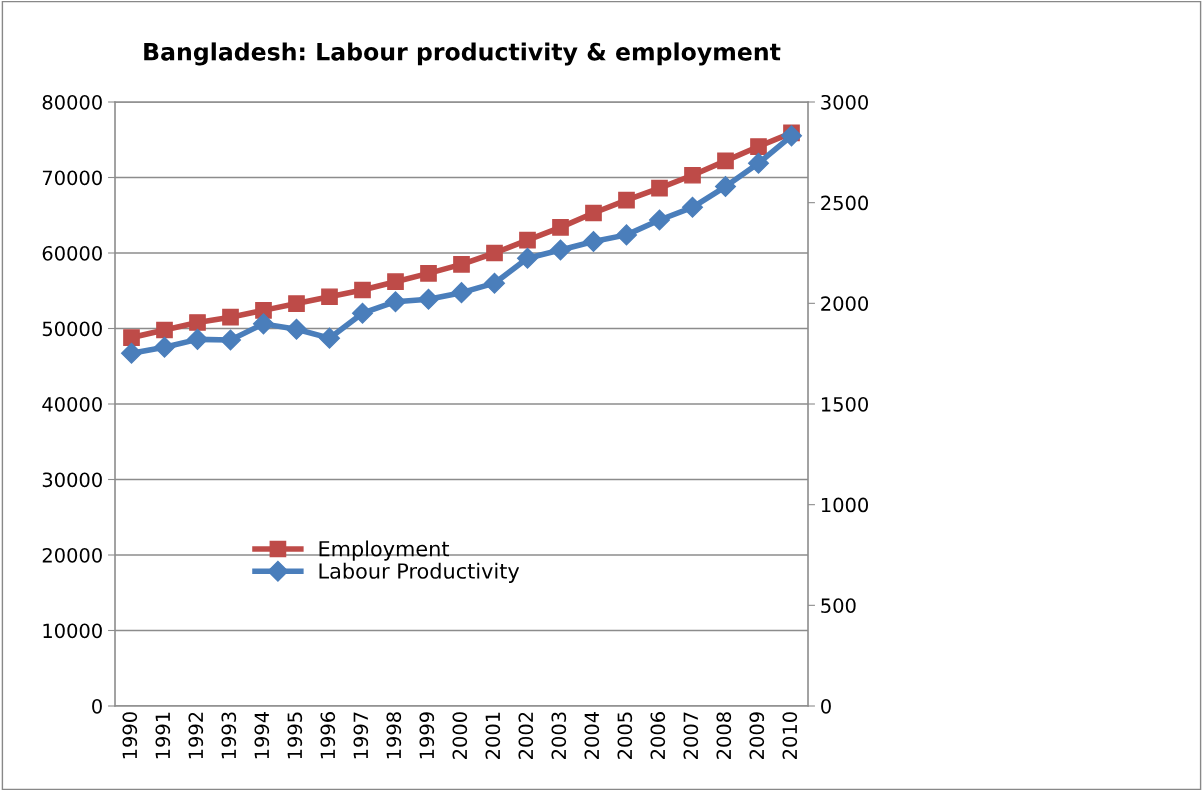 Image resolution: width=1203 pixels, height=791 pixels. Describe the element at coordinates (526, 735) in the screenshot. I see `x-tick-label: 2002` at that location.